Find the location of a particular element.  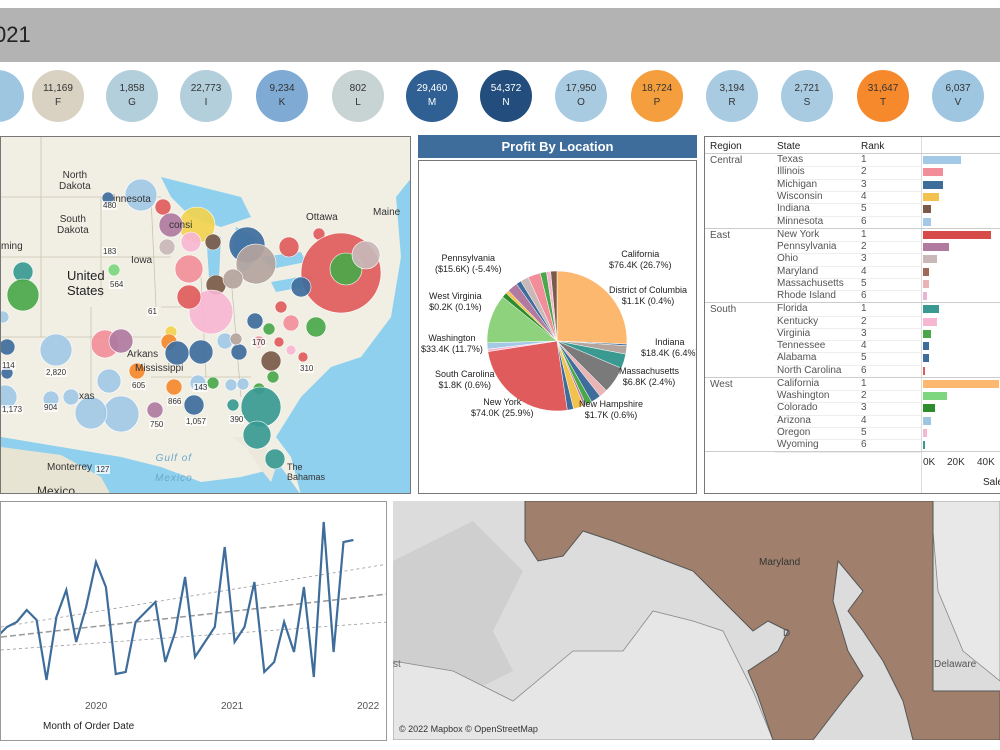

kpi-circle-v: 6,037 V is located at coordinates (958, 96).